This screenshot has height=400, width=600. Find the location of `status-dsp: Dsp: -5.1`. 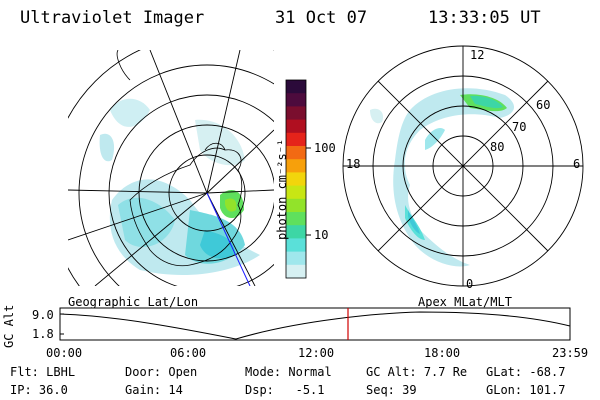

status-dsp: Dsp: -5.1 is located at coordinates (285, 390).